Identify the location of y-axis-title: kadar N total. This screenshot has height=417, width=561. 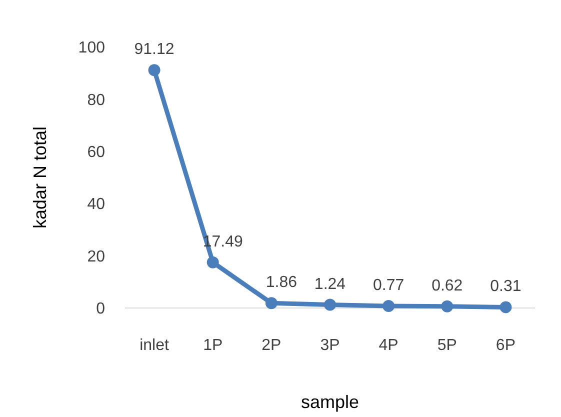
(40, 177).